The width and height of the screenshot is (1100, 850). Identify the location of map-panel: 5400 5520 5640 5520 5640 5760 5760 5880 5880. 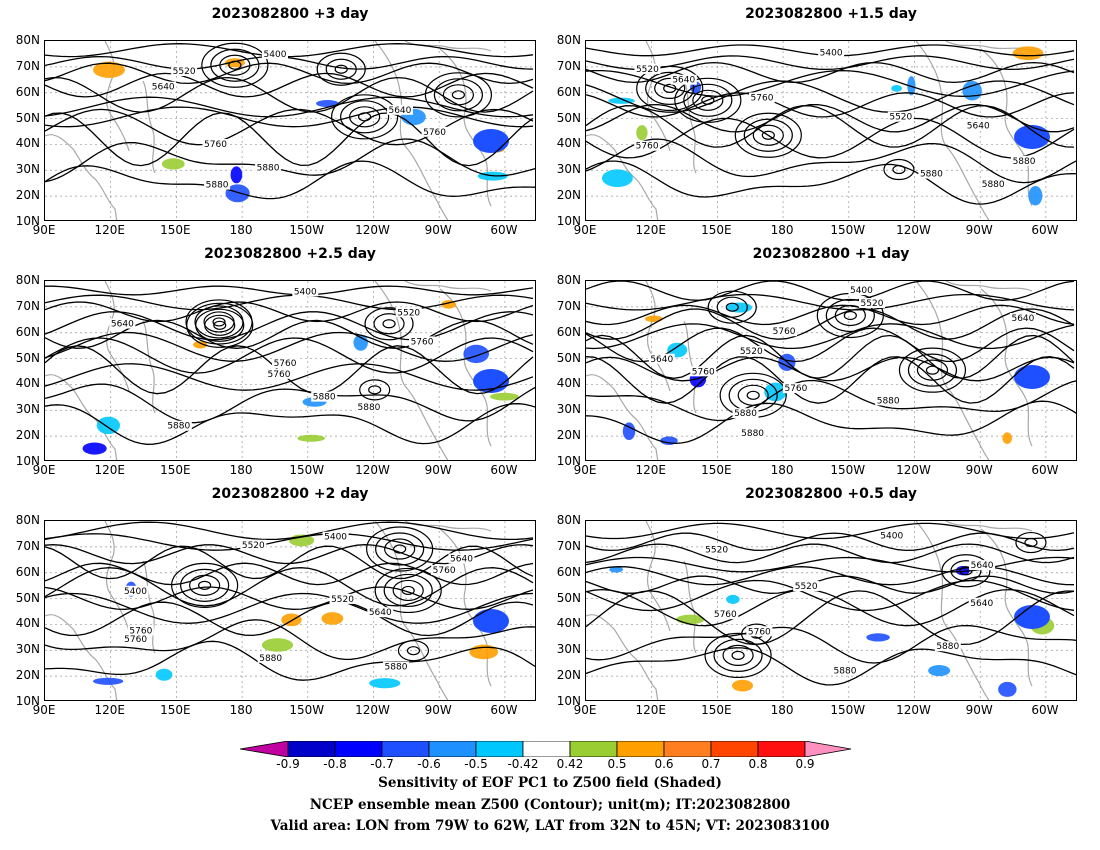
(831, 610).